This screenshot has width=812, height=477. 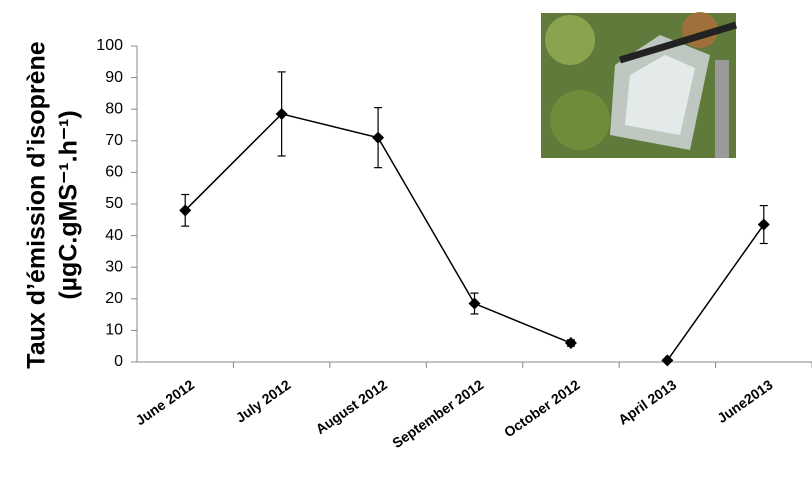 I want to click on y-axis-title: (µgC.gMS⁻¹.h⁻¹), so click(x=69, y=204).